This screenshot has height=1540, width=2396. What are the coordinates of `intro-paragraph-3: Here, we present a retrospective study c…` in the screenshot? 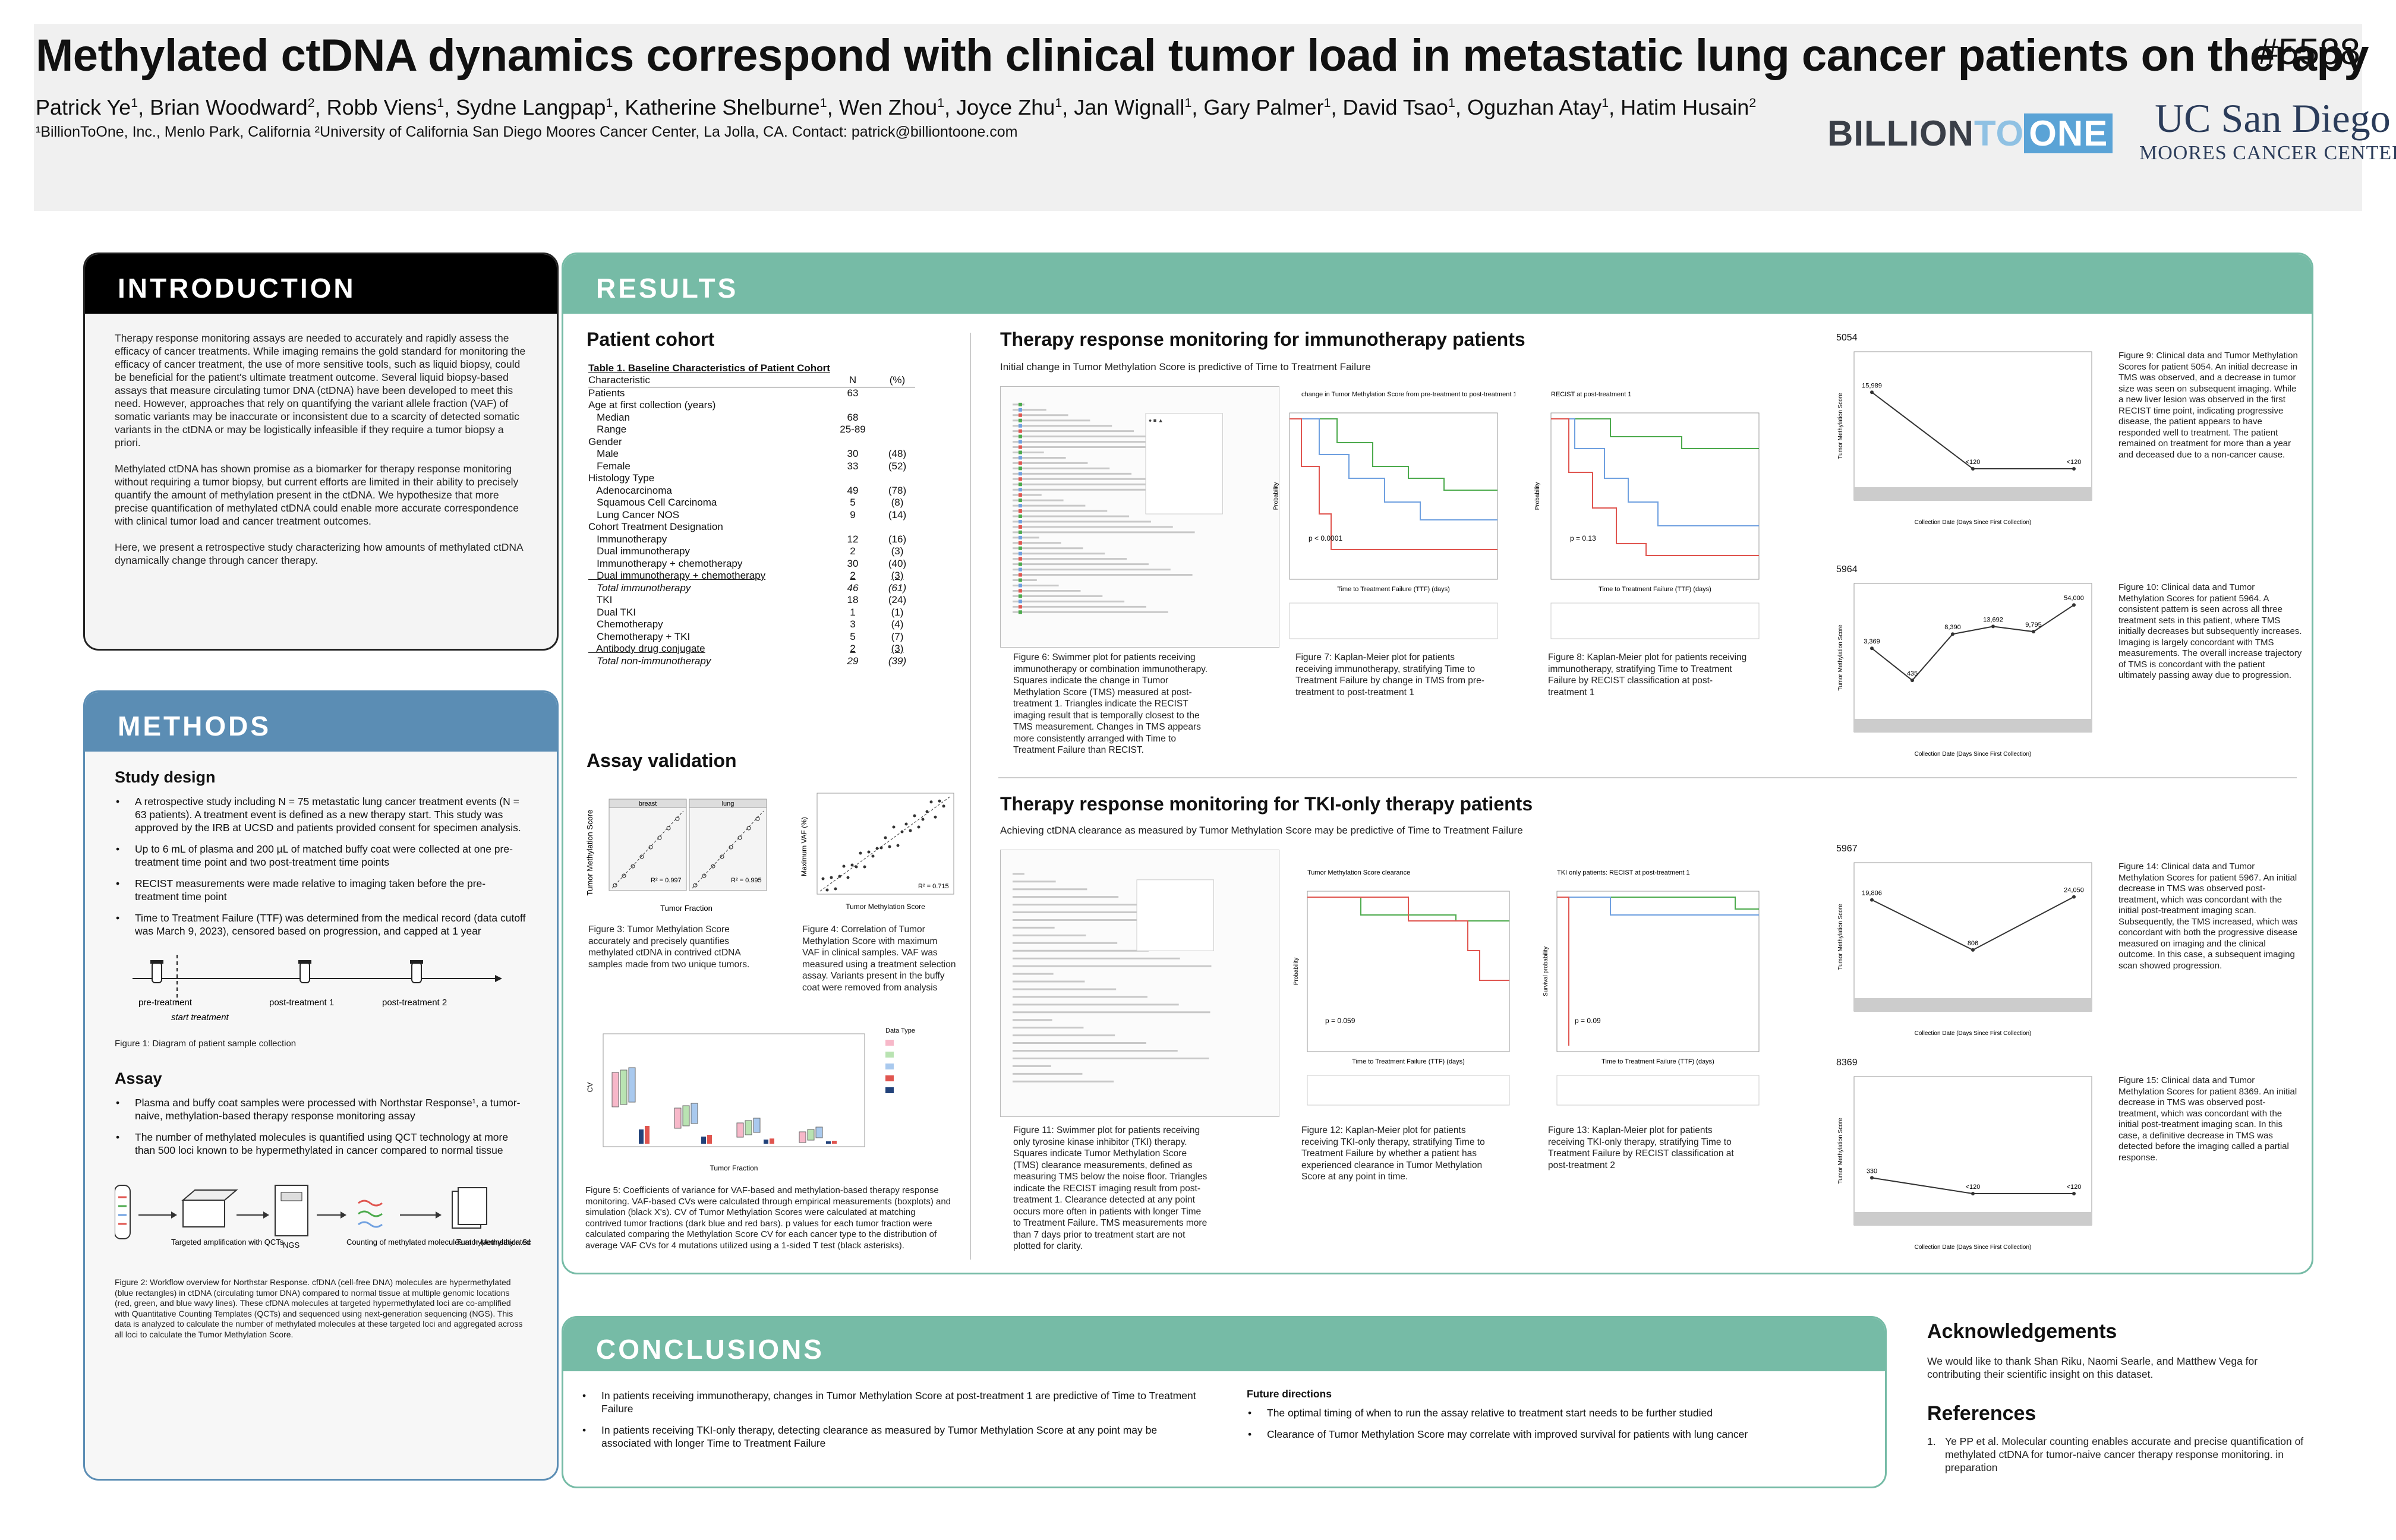 It's located at (319, 553).